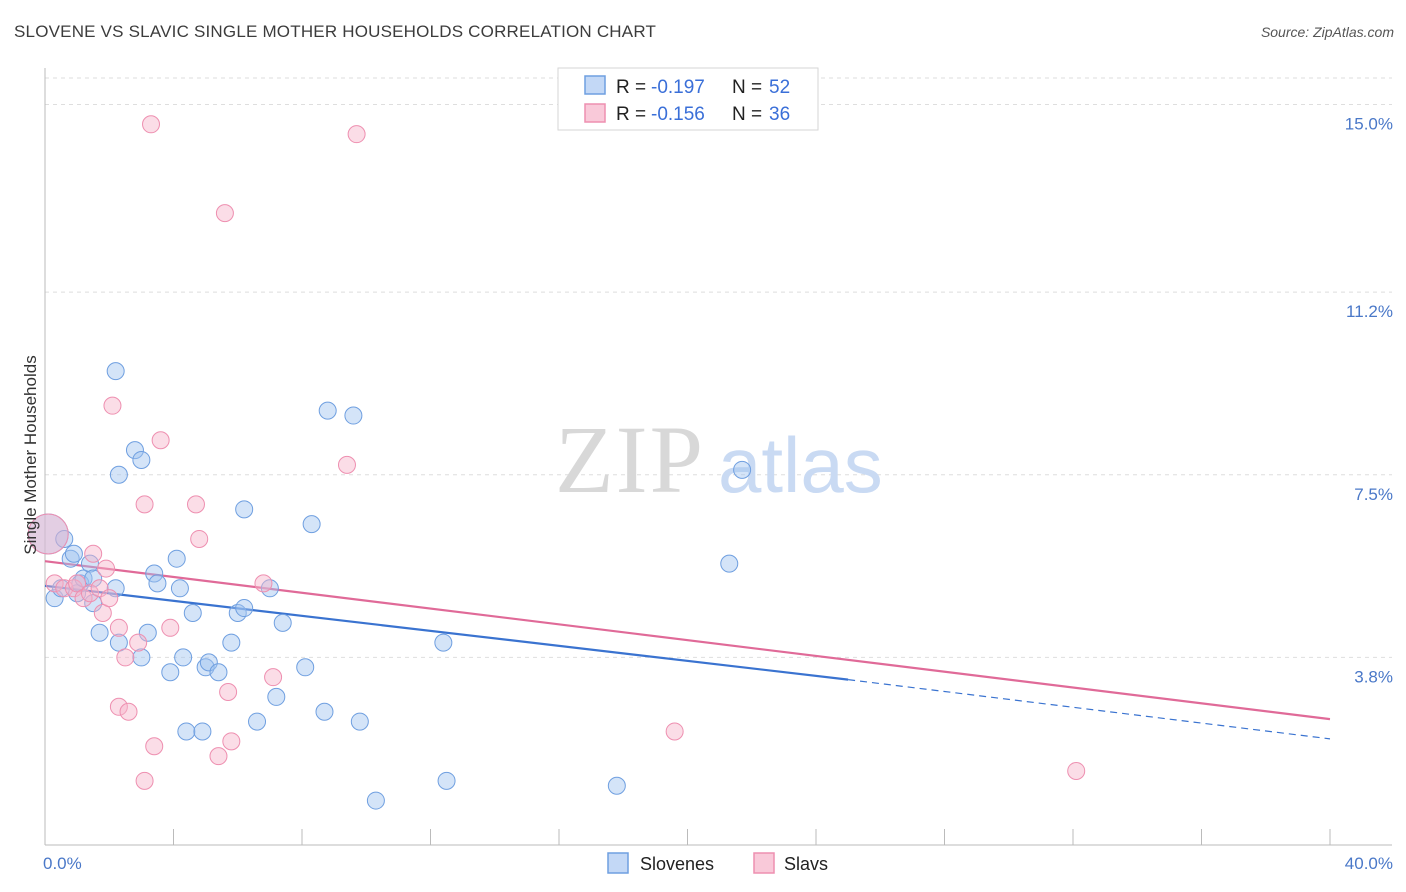 The image size is (1406, 892). I want to click on x-tick-label-min: 0.0%, so click(62, 863).